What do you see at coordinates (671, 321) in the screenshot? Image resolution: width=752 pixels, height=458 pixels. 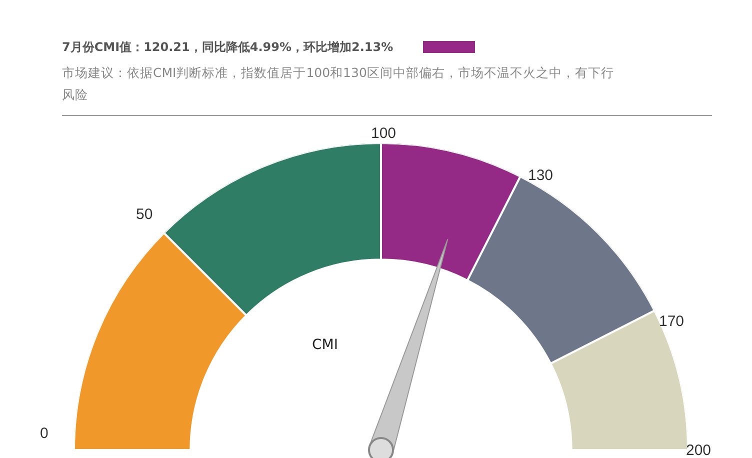 I see `slice-label: 170` at bounding box center [671, 321].